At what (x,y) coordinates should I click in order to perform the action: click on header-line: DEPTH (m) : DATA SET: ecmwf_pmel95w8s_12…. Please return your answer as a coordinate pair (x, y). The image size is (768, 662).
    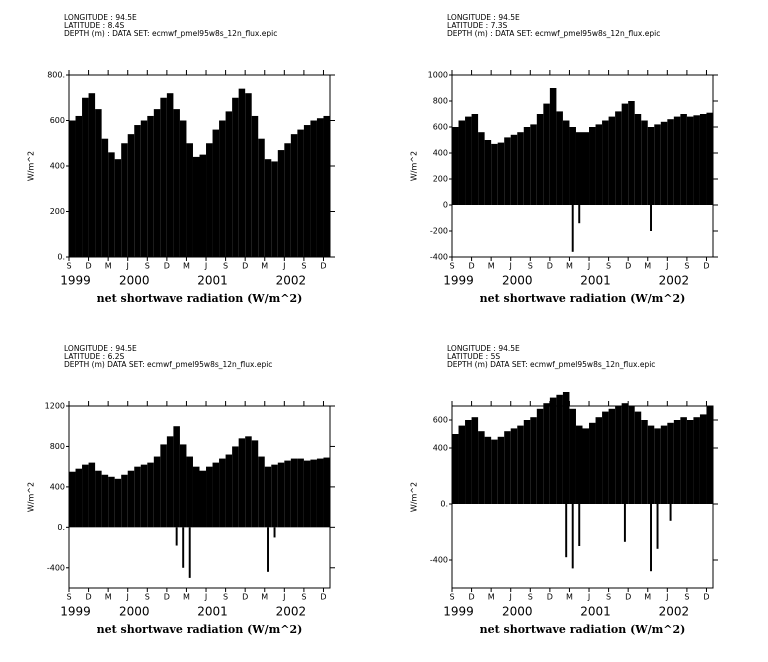
    Looking at the image, I should click on (553, 33).